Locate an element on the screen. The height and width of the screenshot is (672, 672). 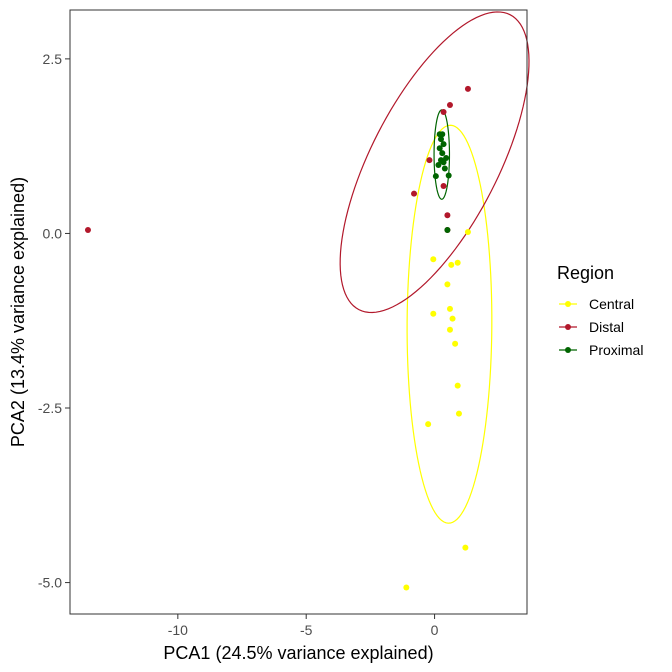
legend-item-central: Central is located at coordinates (596, 304).